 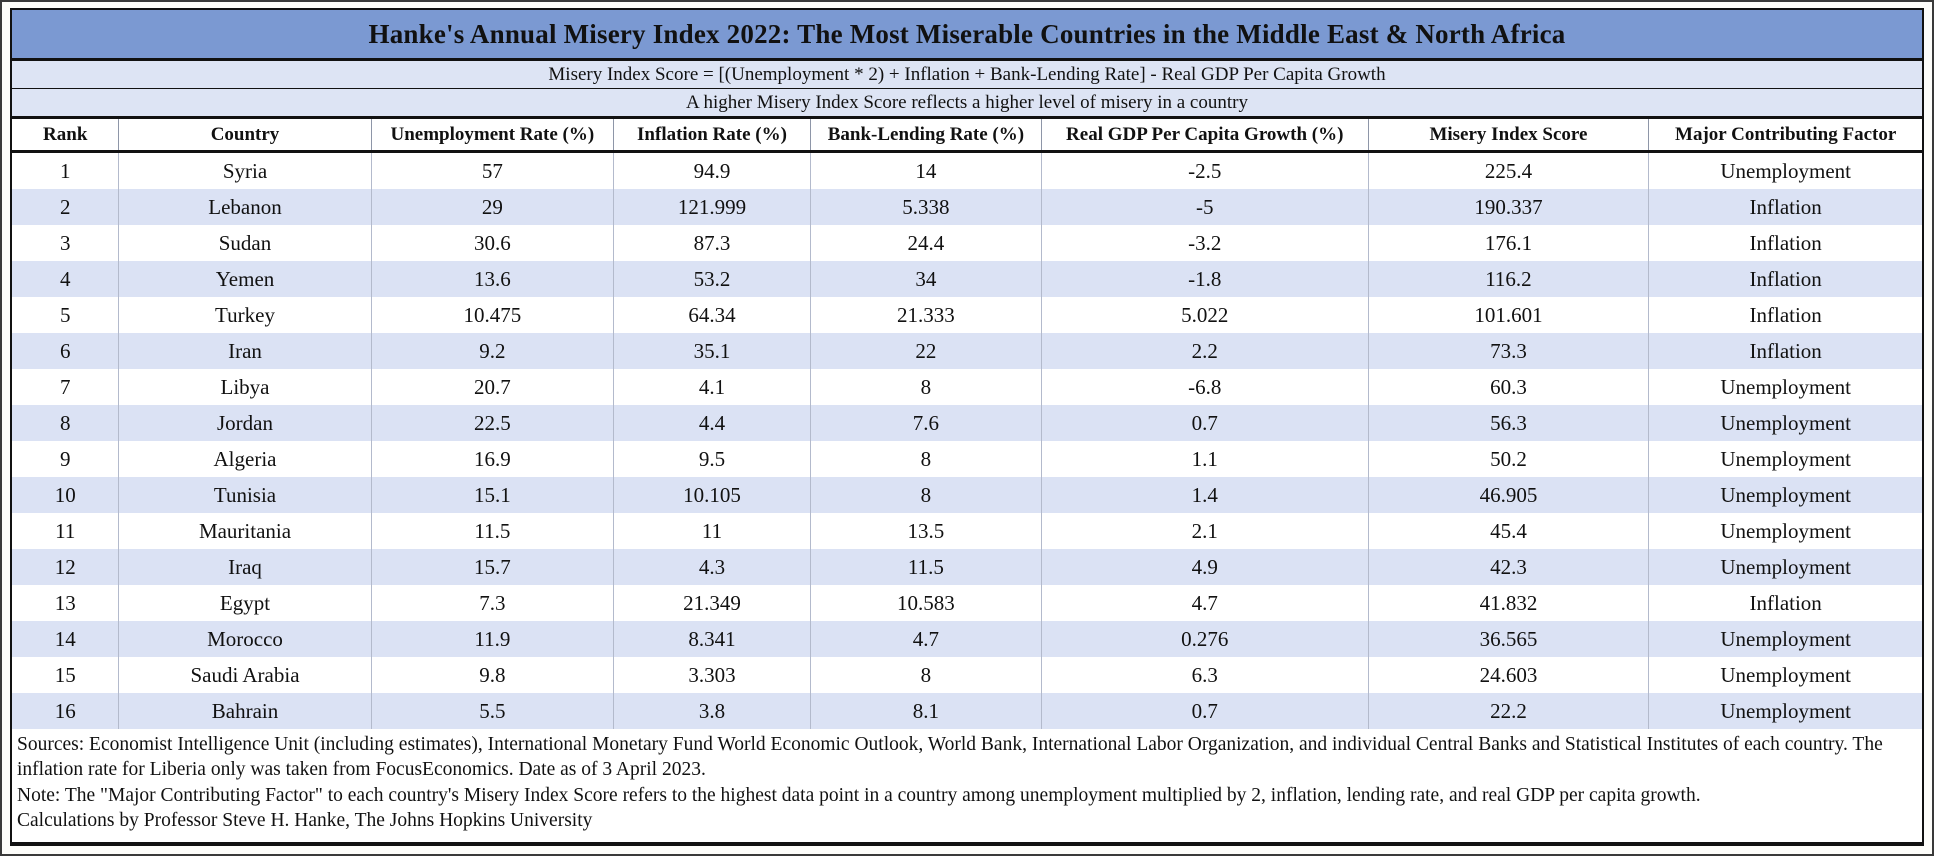 I want to click on table-row: 1 Syria 57 94.9 14 -2.5 225.4 Unemployment, so click(x=967, y=170).